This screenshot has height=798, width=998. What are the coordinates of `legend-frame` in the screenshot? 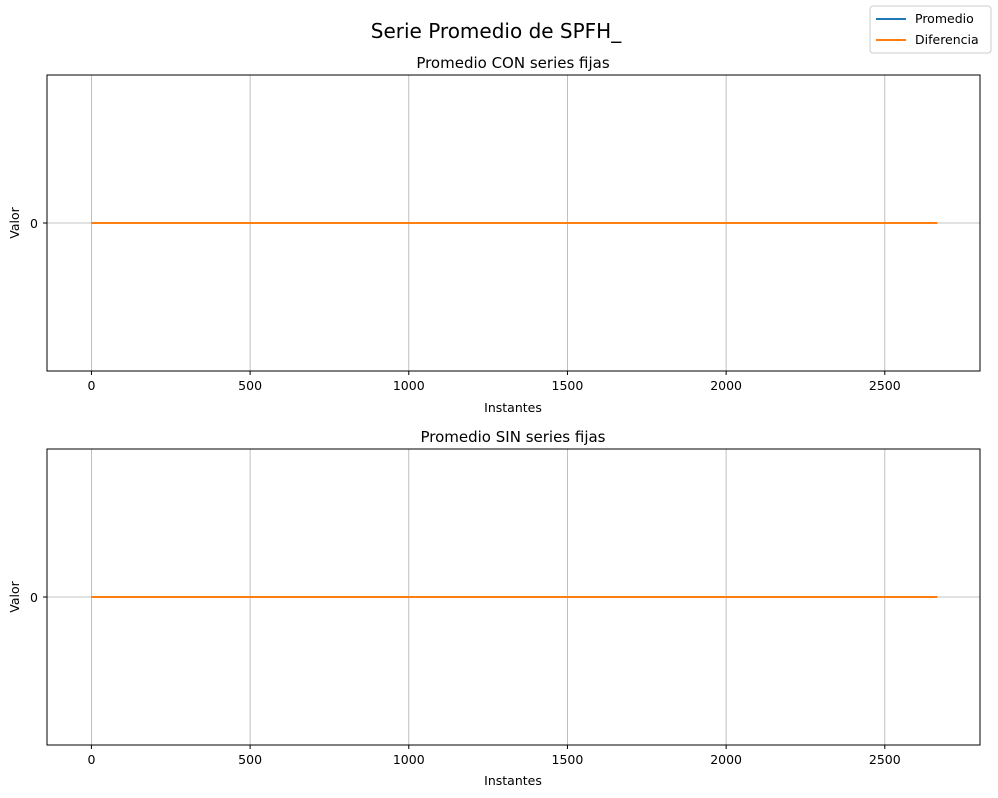 It's located at (930, 29).